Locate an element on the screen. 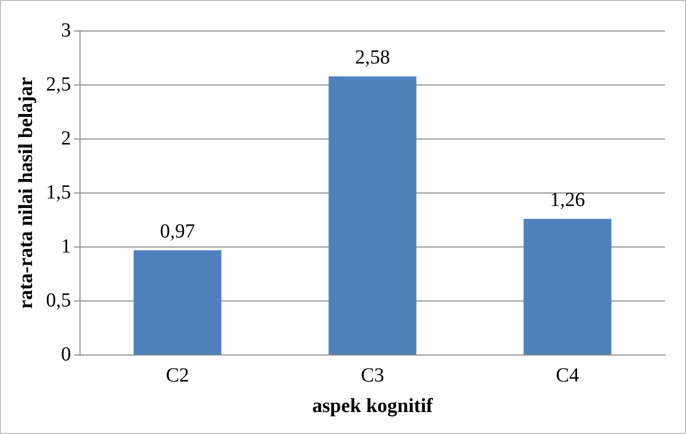 This screenshot has height=434, width=686. y-tick-label: 1 is located at coordinates (66, 246).